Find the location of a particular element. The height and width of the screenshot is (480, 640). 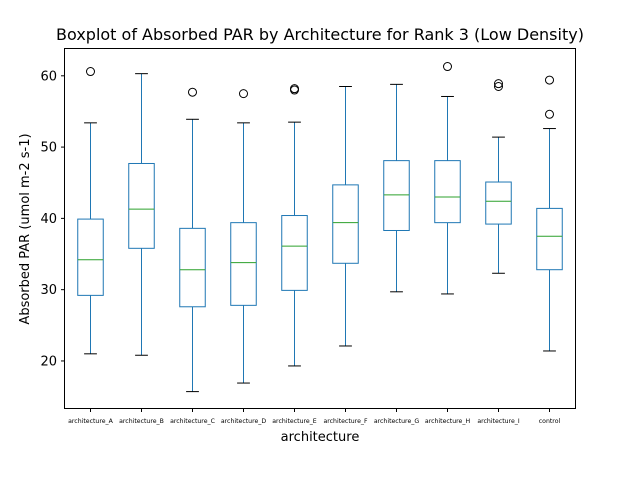

box-group-architecture_A is located at coordinates (90, 211).